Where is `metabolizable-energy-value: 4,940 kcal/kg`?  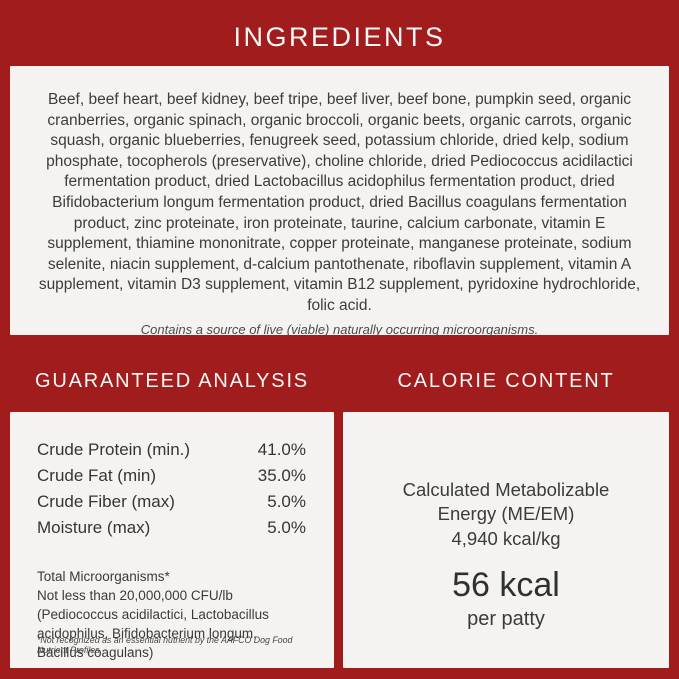 metabolizable-energy-value: 4,940 kcal/kg is located at coordinates (506, 538).